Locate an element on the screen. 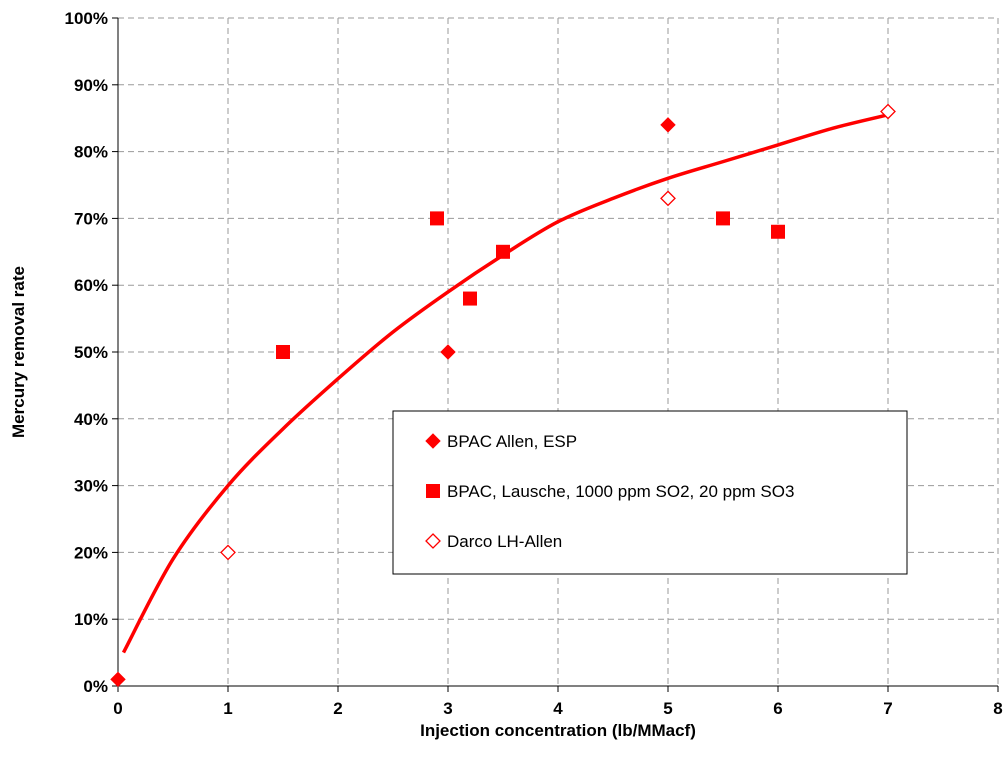  y-tick-label: 100% is located at coordinates (86, 18).